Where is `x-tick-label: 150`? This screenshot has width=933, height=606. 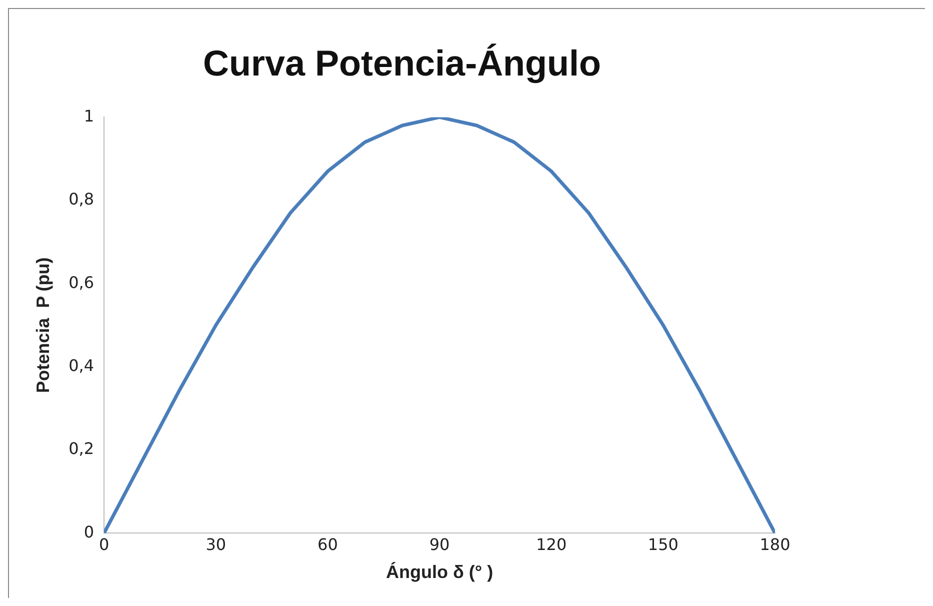
x-tick-label: 150 is located at coordinates (663, 544).